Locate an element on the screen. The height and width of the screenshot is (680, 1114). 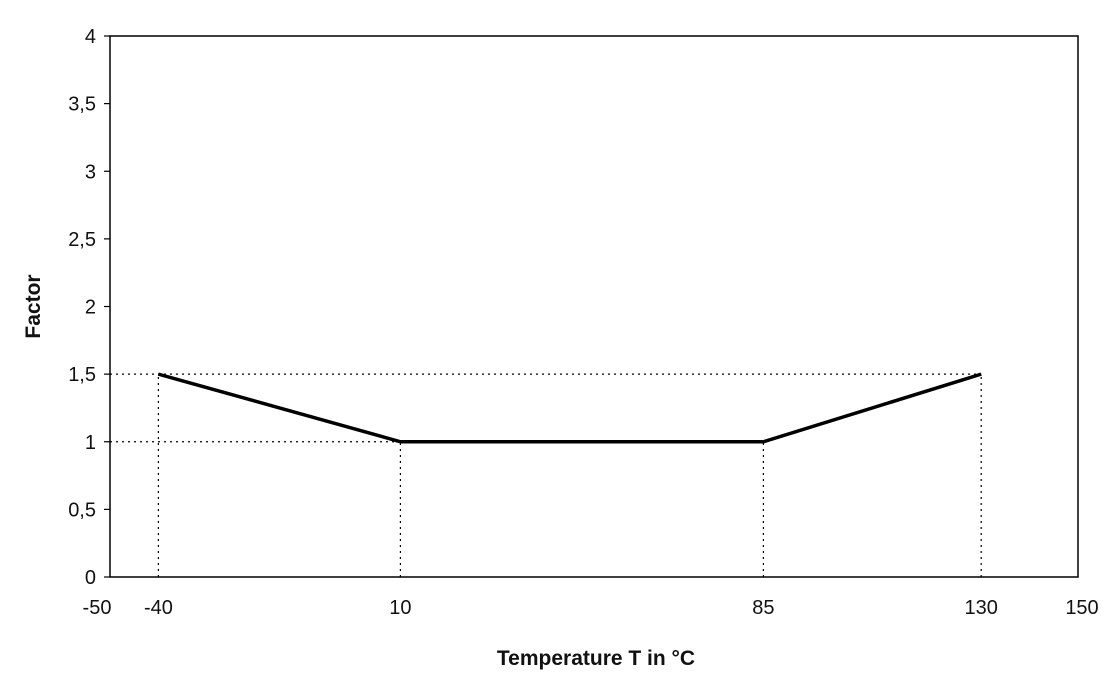
x-axis: -50 -40 10 85 130 150 is located at coordinates (591, 608).